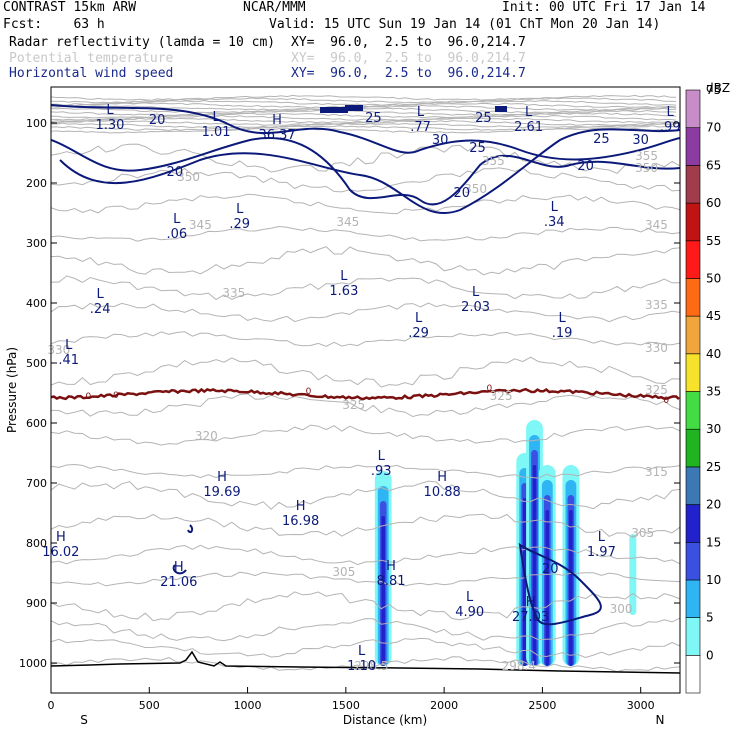  What do you see at coordinates (178, 582) in the screenshot?
I see `extremum-value: 21.06` at bounding box center [178, 582].